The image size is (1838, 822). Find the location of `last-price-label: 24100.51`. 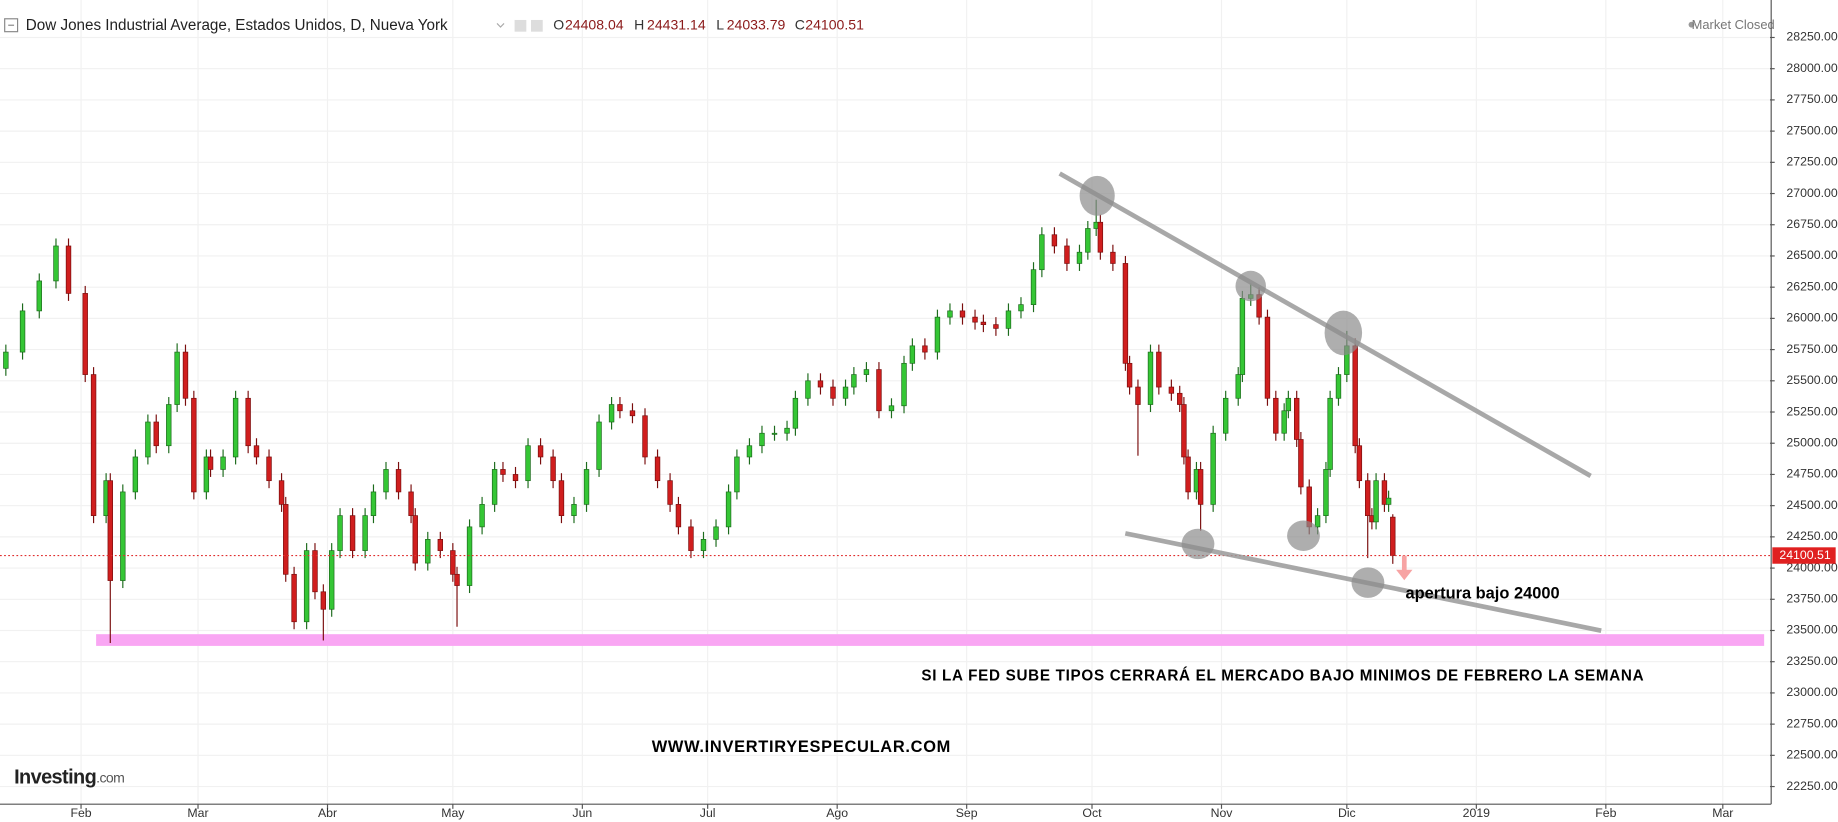

last-price-label: 24100.51 is located at coordinates (1804, 555).